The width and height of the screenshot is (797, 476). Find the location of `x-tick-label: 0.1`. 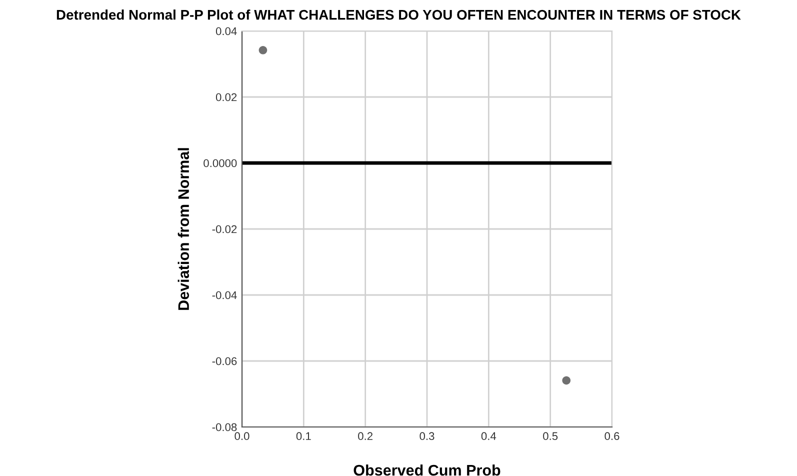

x-tick-label: 0.1 is located at coordinates (303, 436).